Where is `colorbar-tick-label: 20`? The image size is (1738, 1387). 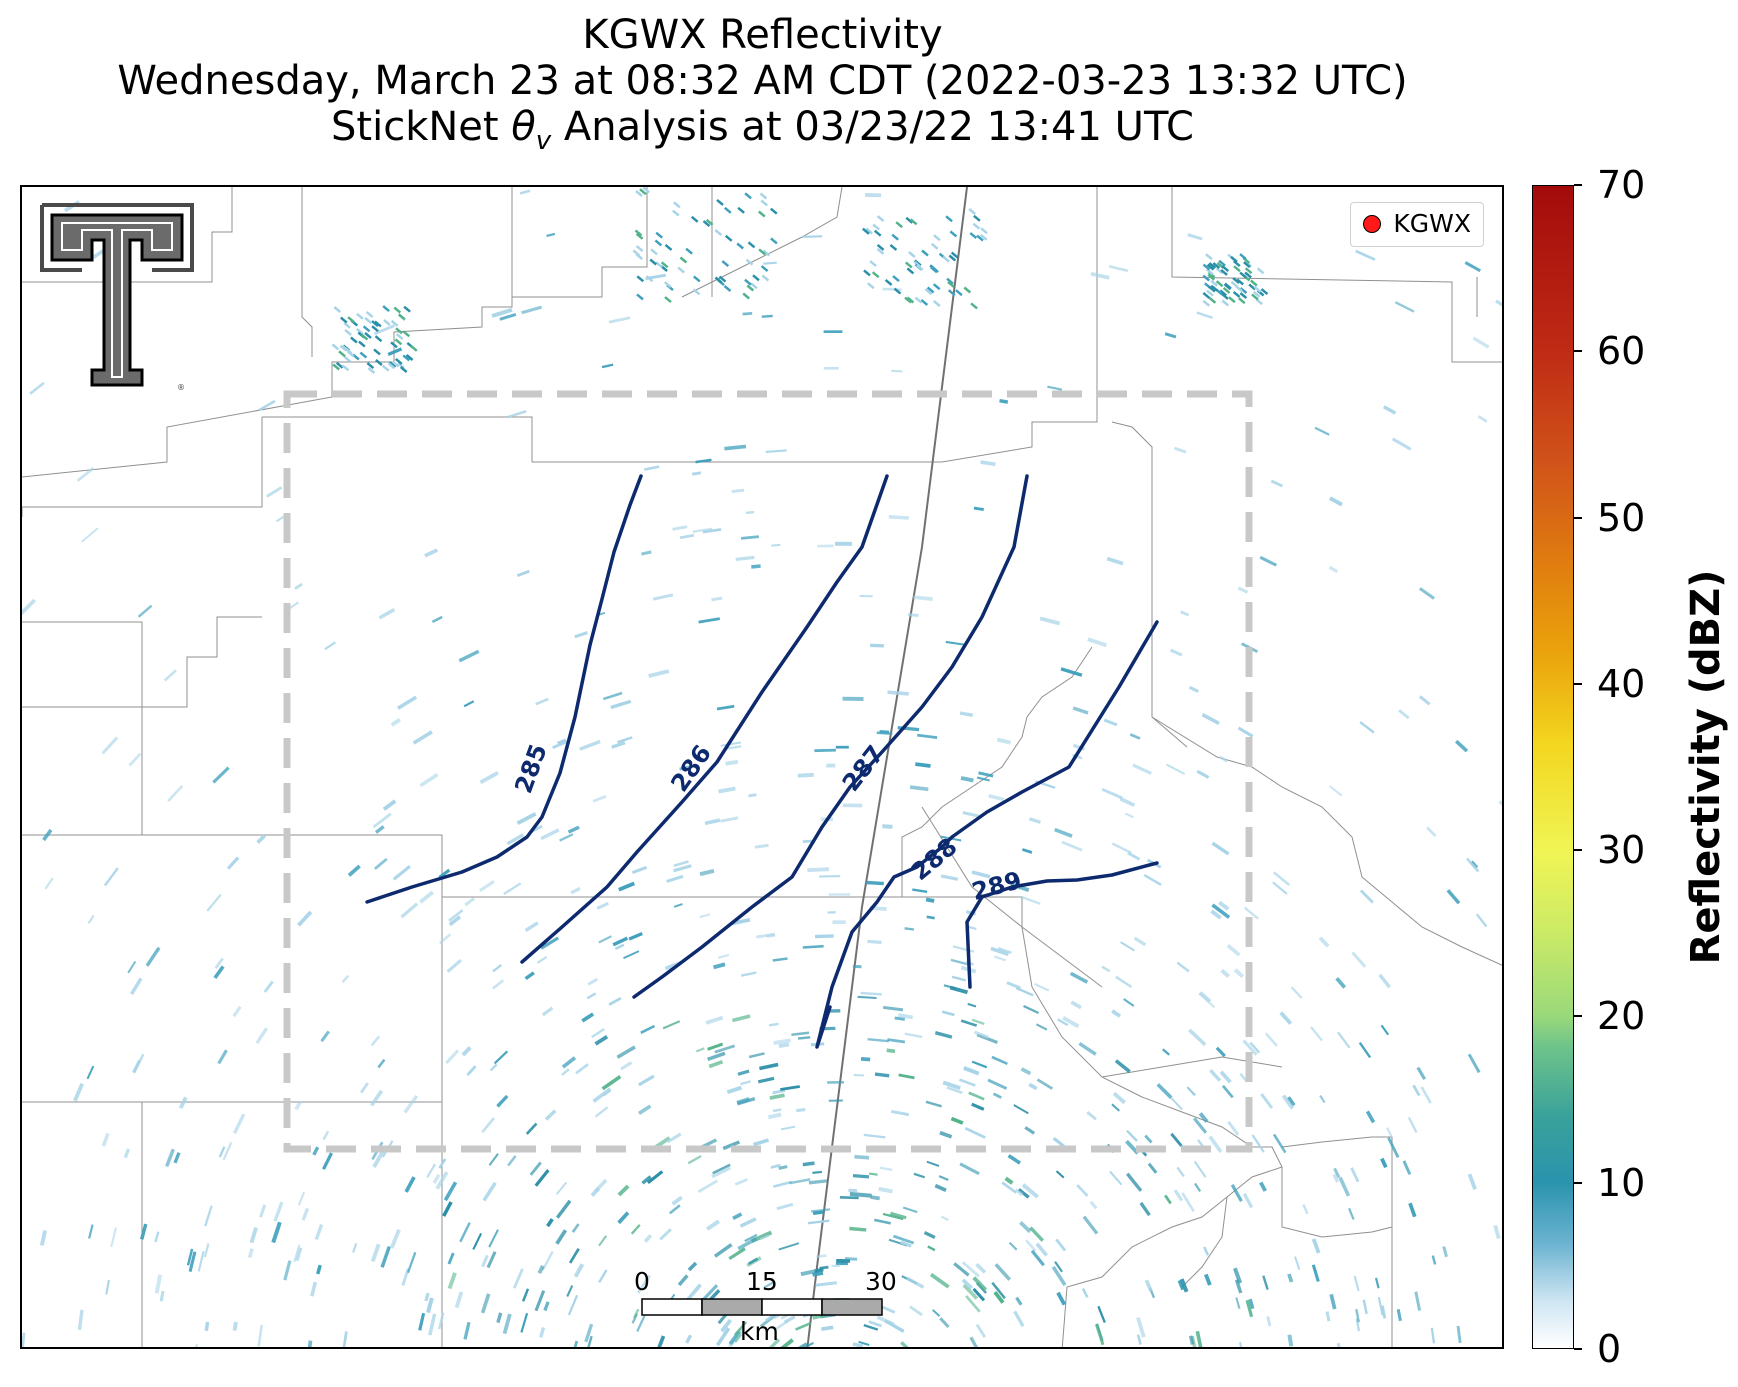 colorbar-tick-label: 20 is located at coordinates (1621, 1016).